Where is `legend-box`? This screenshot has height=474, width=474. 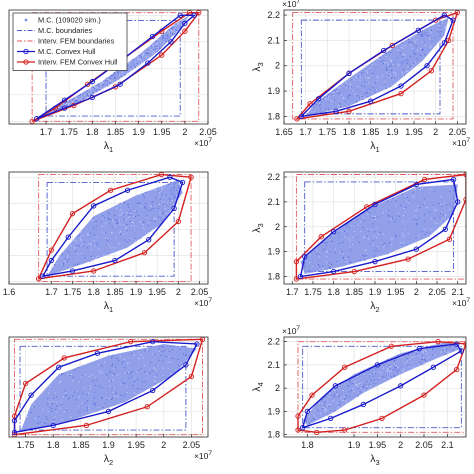 legend-box is located at coordinates (70, 41).